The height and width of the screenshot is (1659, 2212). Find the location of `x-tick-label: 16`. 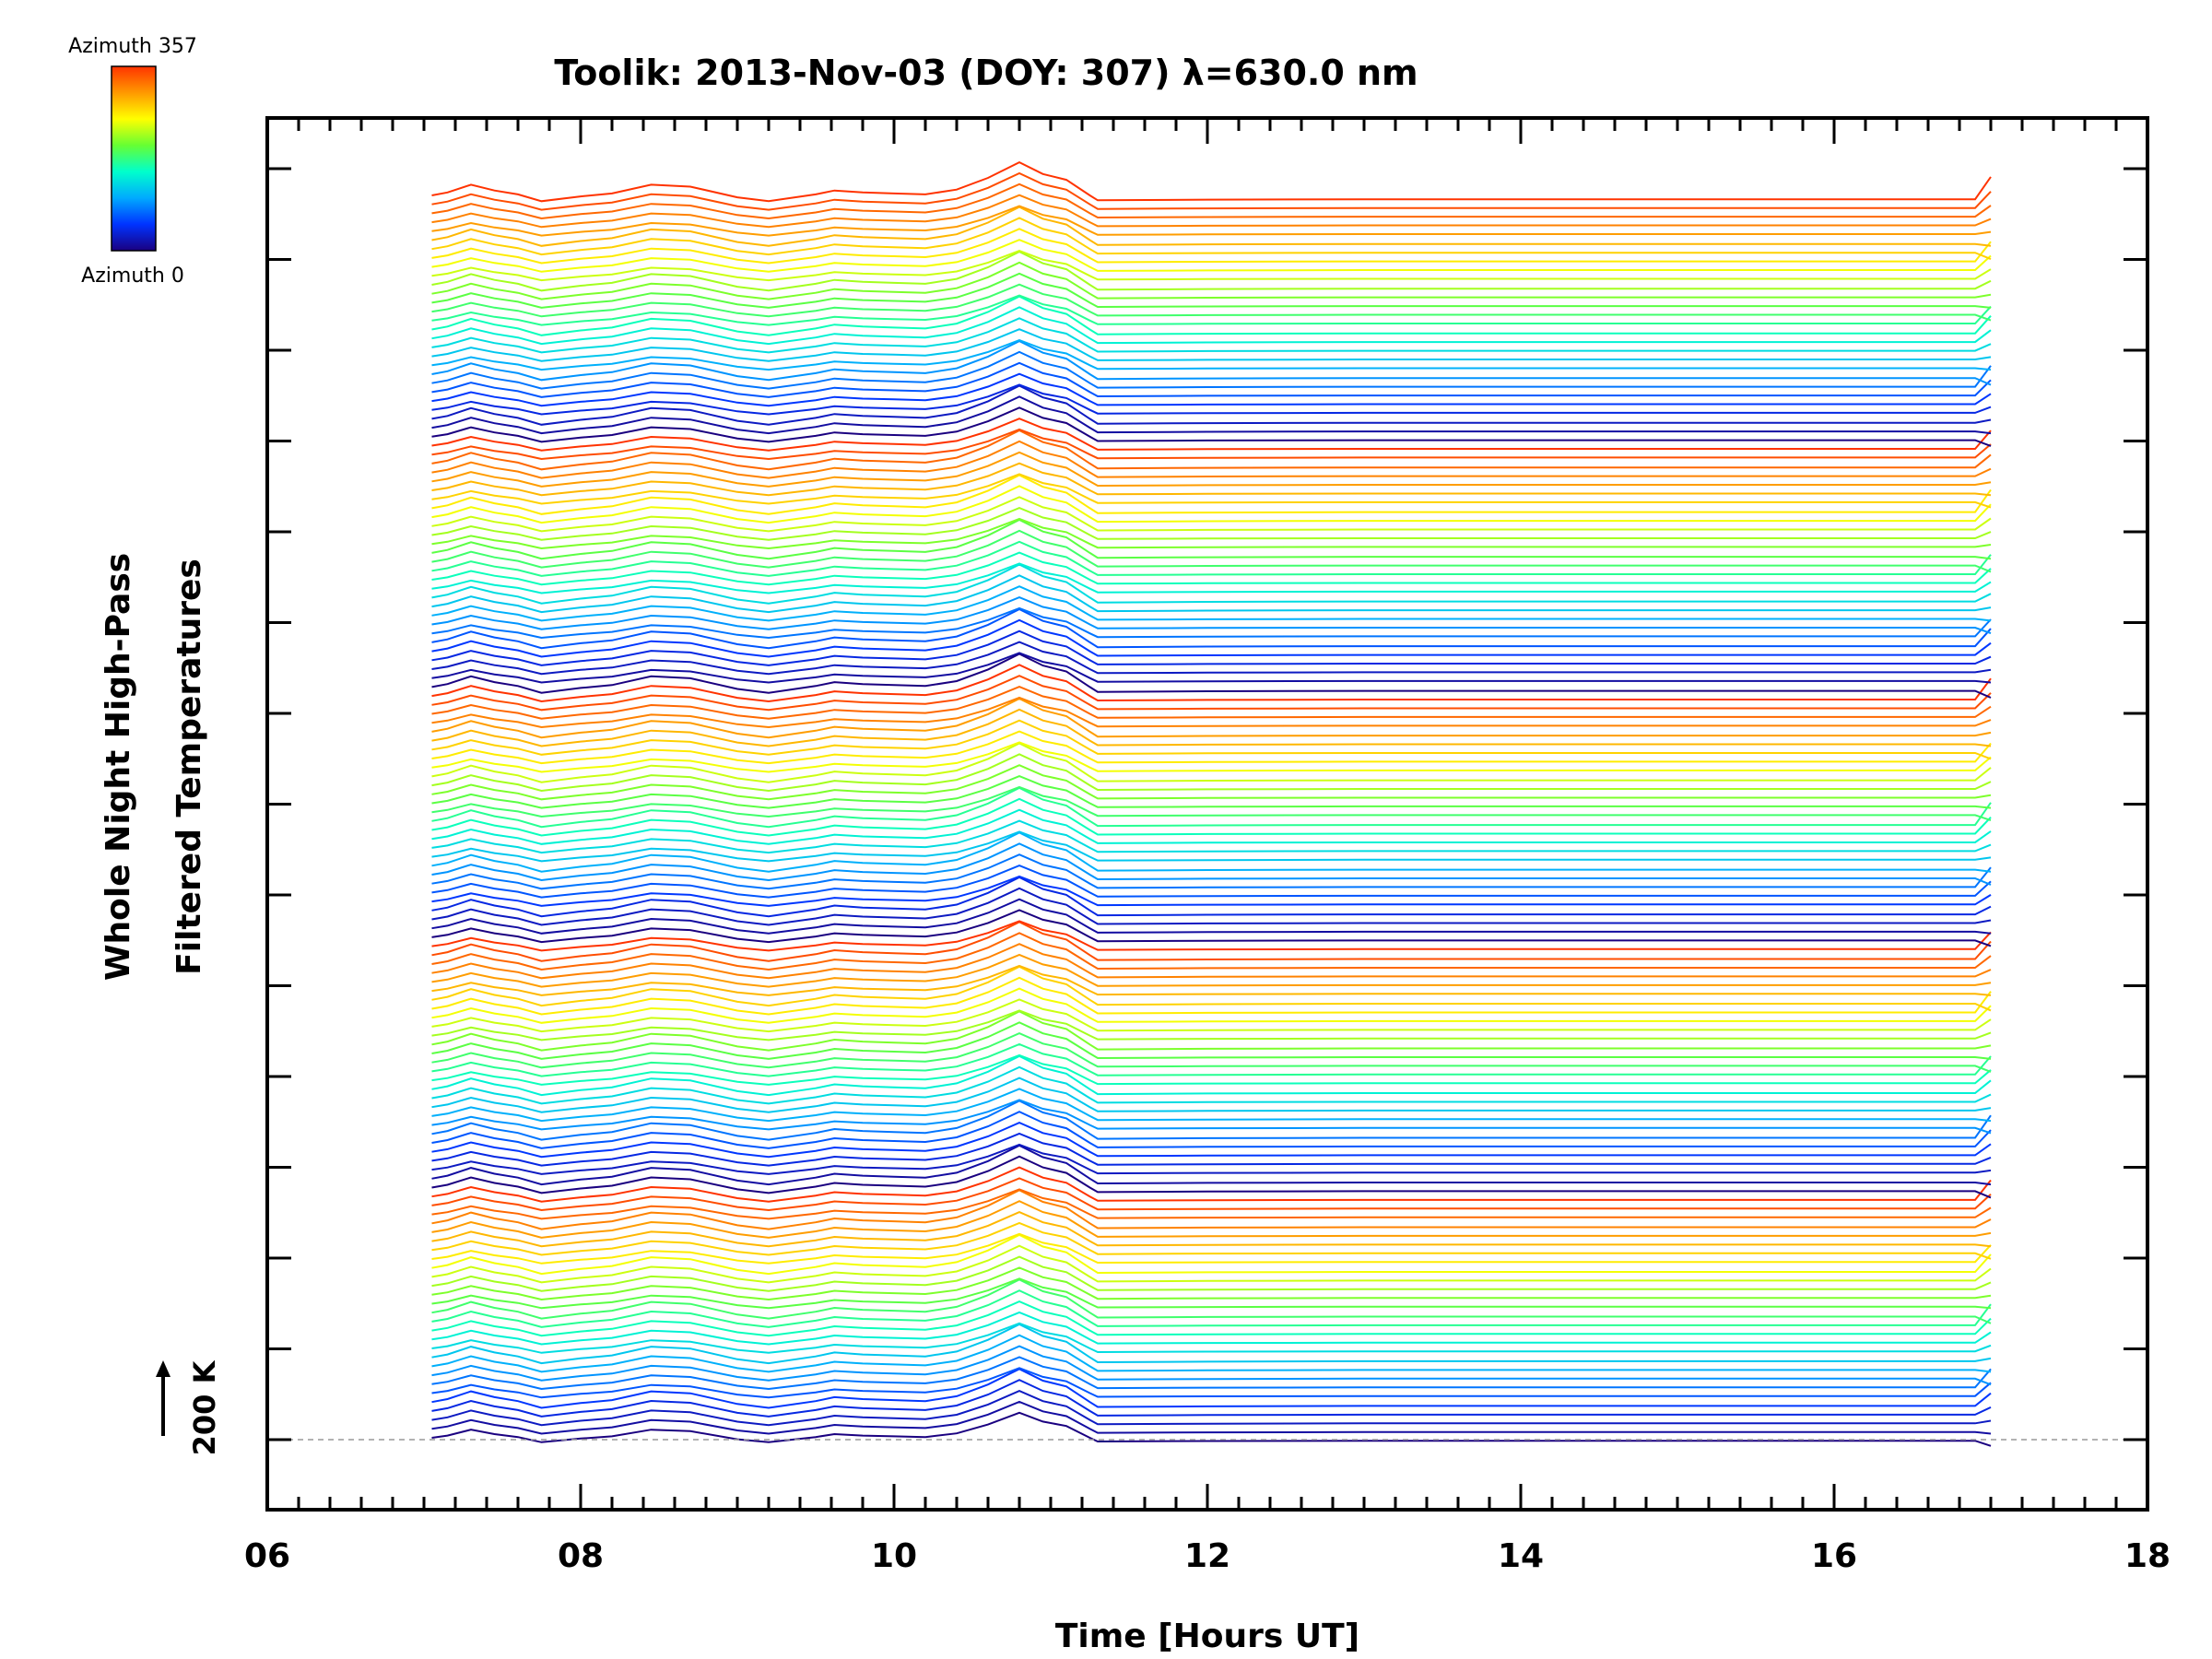

x-tick-label: 16 is located at coordinates (1834, 1556).